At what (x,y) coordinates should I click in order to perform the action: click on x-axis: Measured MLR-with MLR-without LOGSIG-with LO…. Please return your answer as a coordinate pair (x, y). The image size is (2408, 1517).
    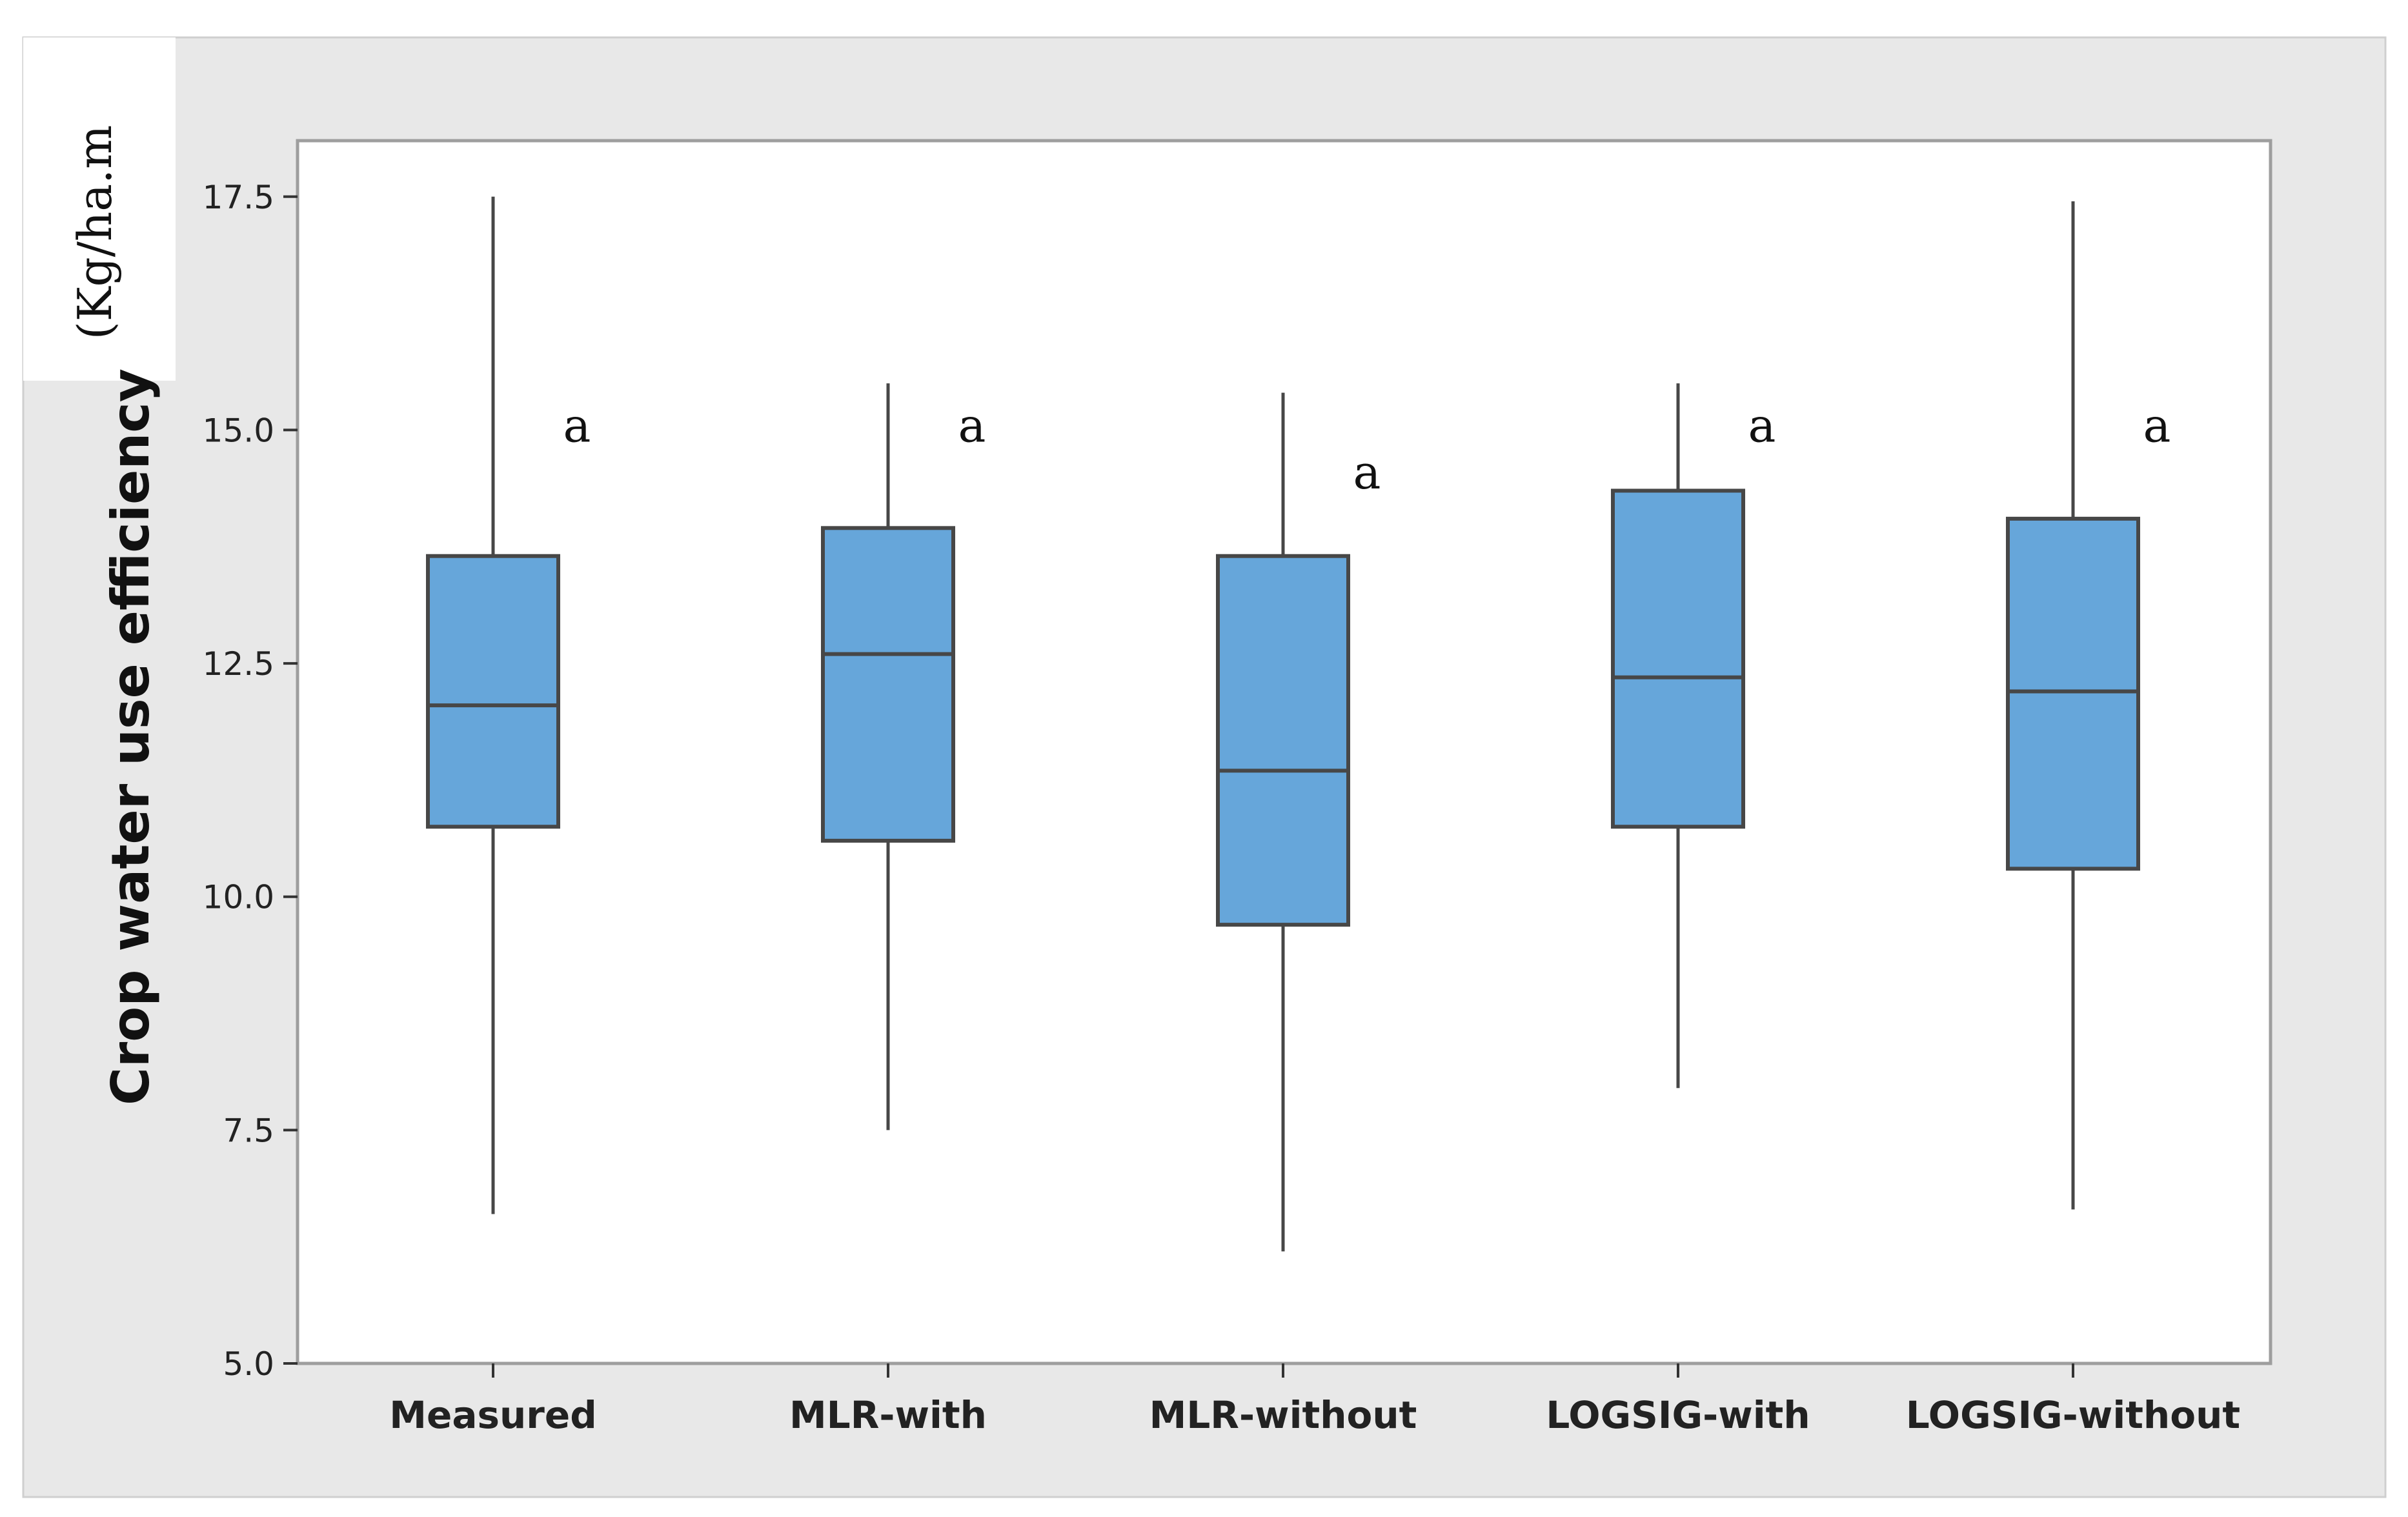
    Looking at the image, I should click on (1315, 1400).